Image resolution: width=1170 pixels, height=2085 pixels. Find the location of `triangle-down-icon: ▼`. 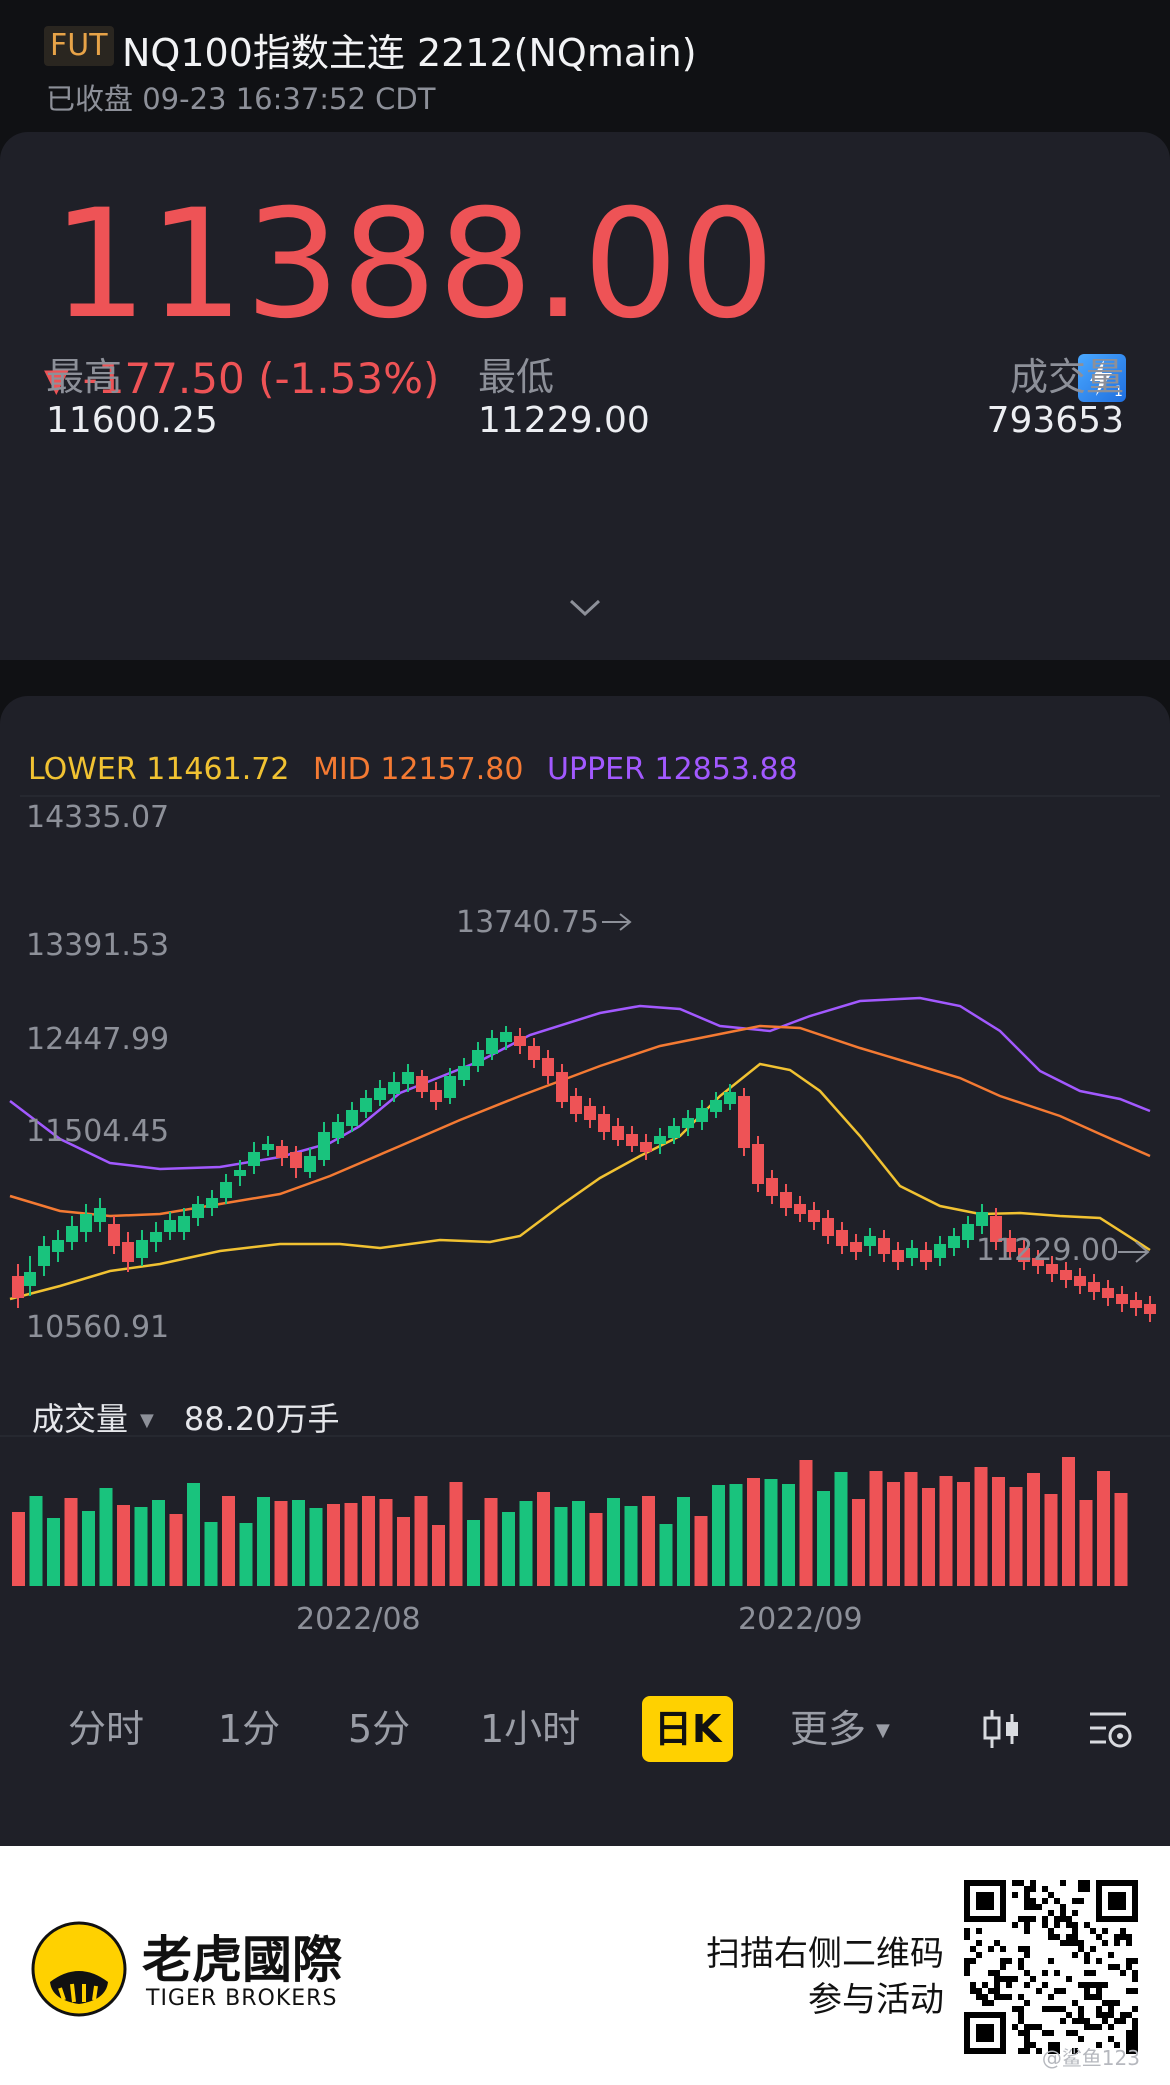

triangle-down-icon: ▼ is located at coordinates (56, 380).